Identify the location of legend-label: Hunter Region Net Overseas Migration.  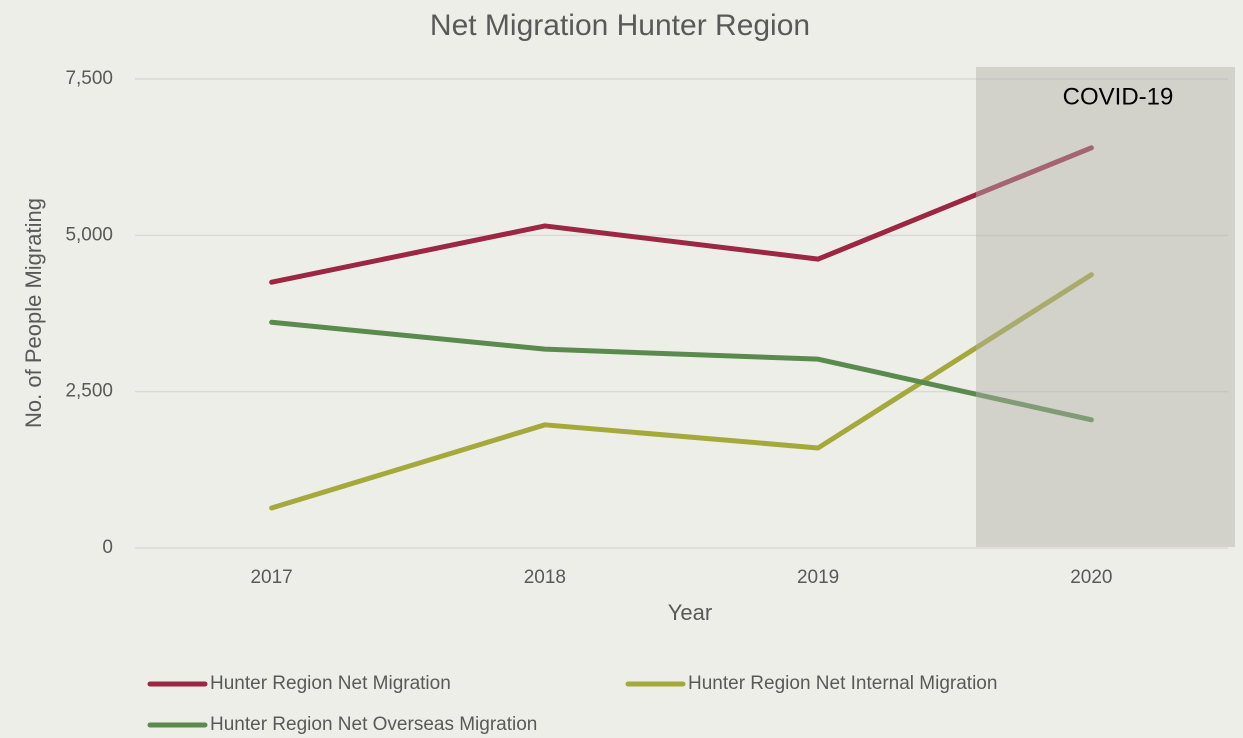
(373, 724).